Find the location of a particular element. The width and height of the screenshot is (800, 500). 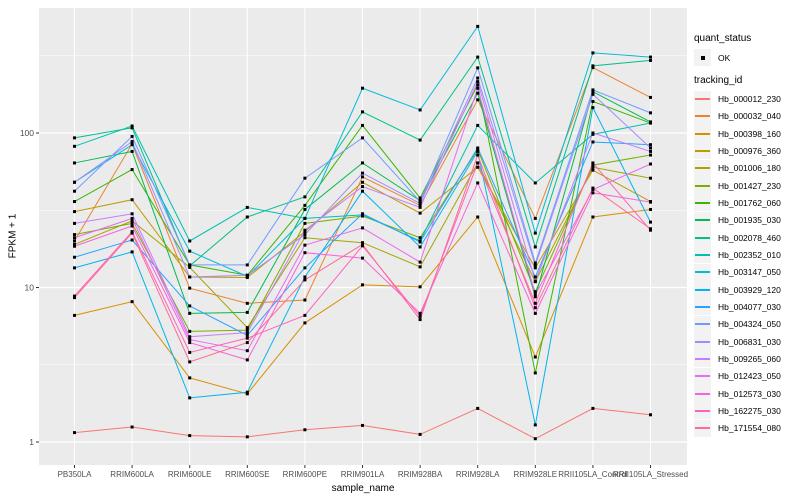

legend-label-Hb_000032_040: Hb_000032_040 is located at coordinates (749, 116).